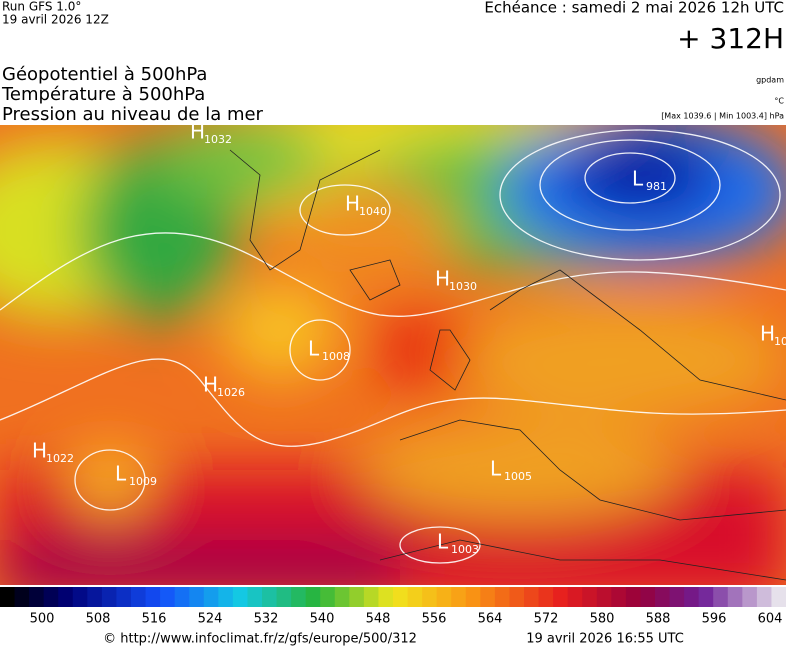  I want to click on colorbar-tick-label: 540, so click(322, 619).